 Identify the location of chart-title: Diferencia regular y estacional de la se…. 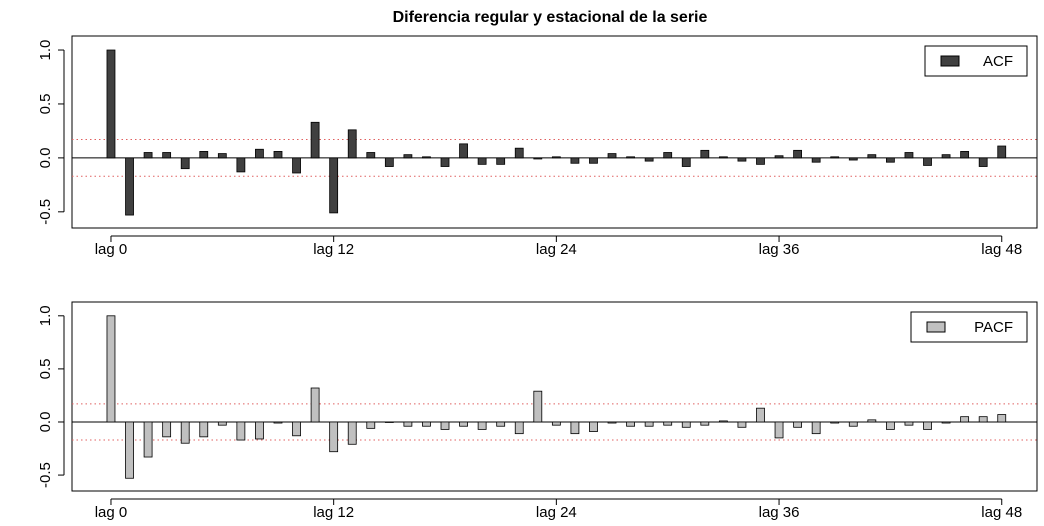
(550, 17).